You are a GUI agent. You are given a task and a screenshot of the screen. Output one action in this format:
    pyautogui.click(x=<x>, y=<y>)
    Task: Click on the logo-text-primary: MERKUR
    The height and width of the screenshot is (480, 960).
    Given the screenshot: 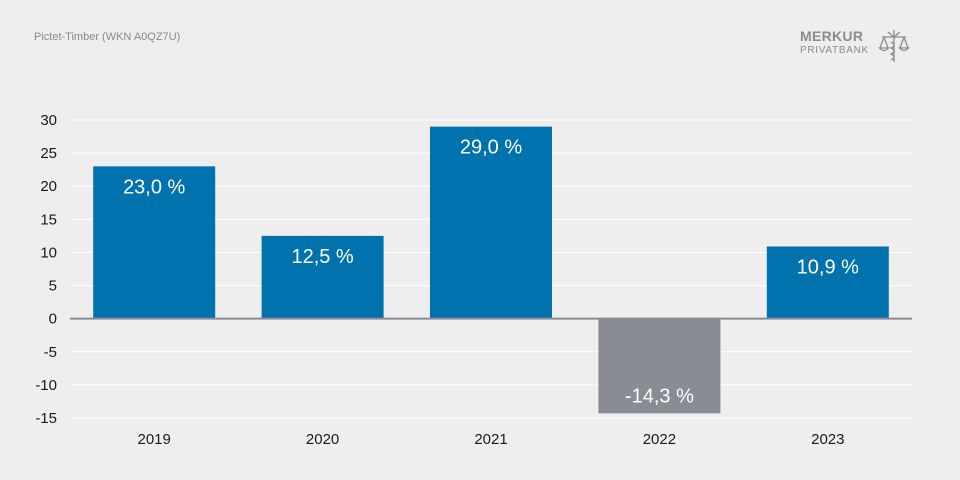 What is the action you would take?
    pyautogui.click(x=832, y=36)
    